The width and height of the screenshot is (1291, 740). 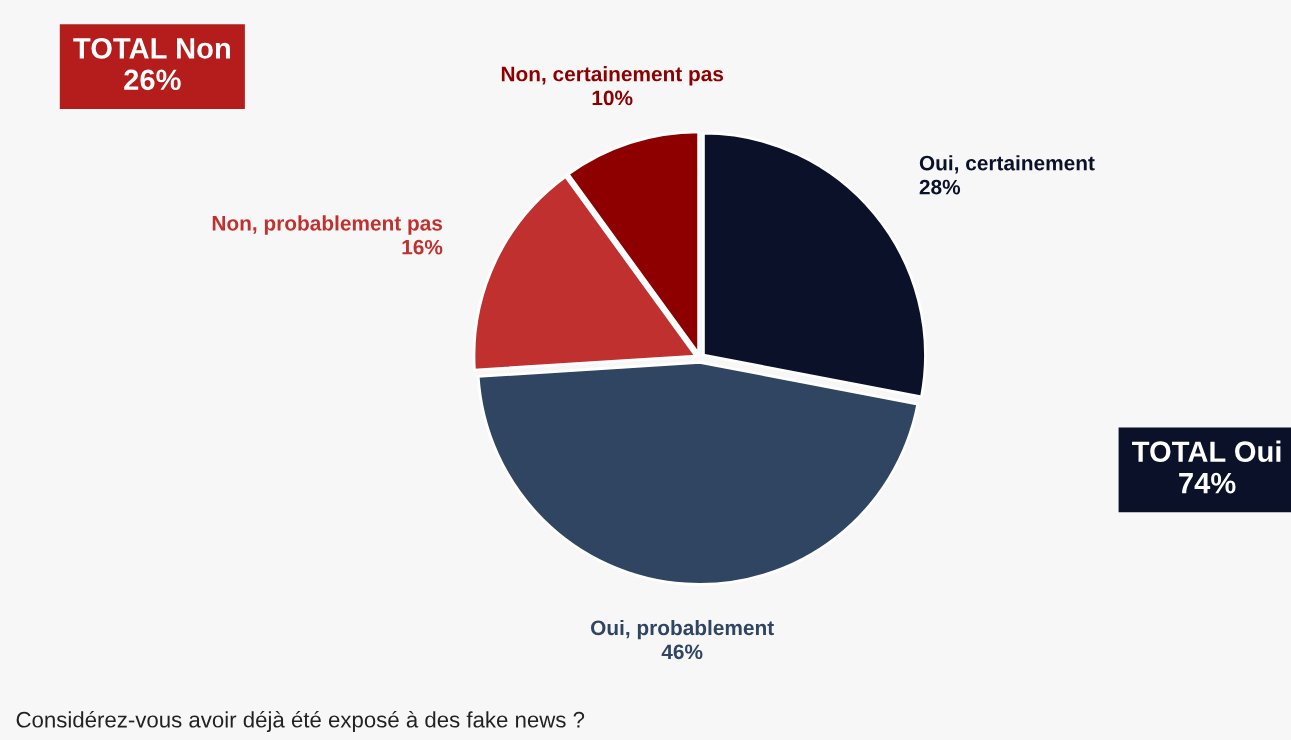 I want to click on slice-label: Non, probablement pas, so click(x=327, y=225).